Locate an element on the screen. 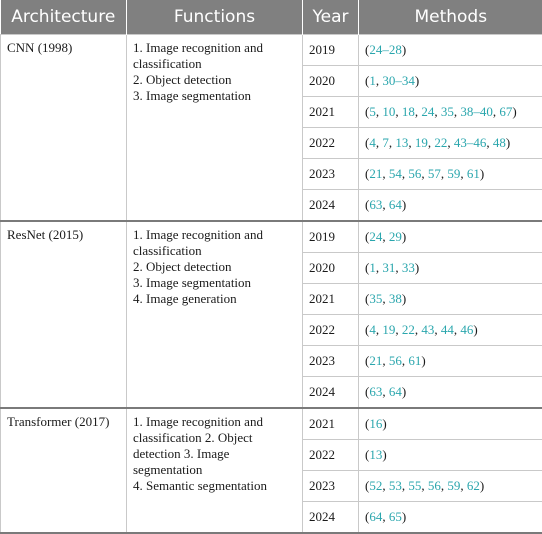  citation-link: 57 is located at coordinates (434, 173).